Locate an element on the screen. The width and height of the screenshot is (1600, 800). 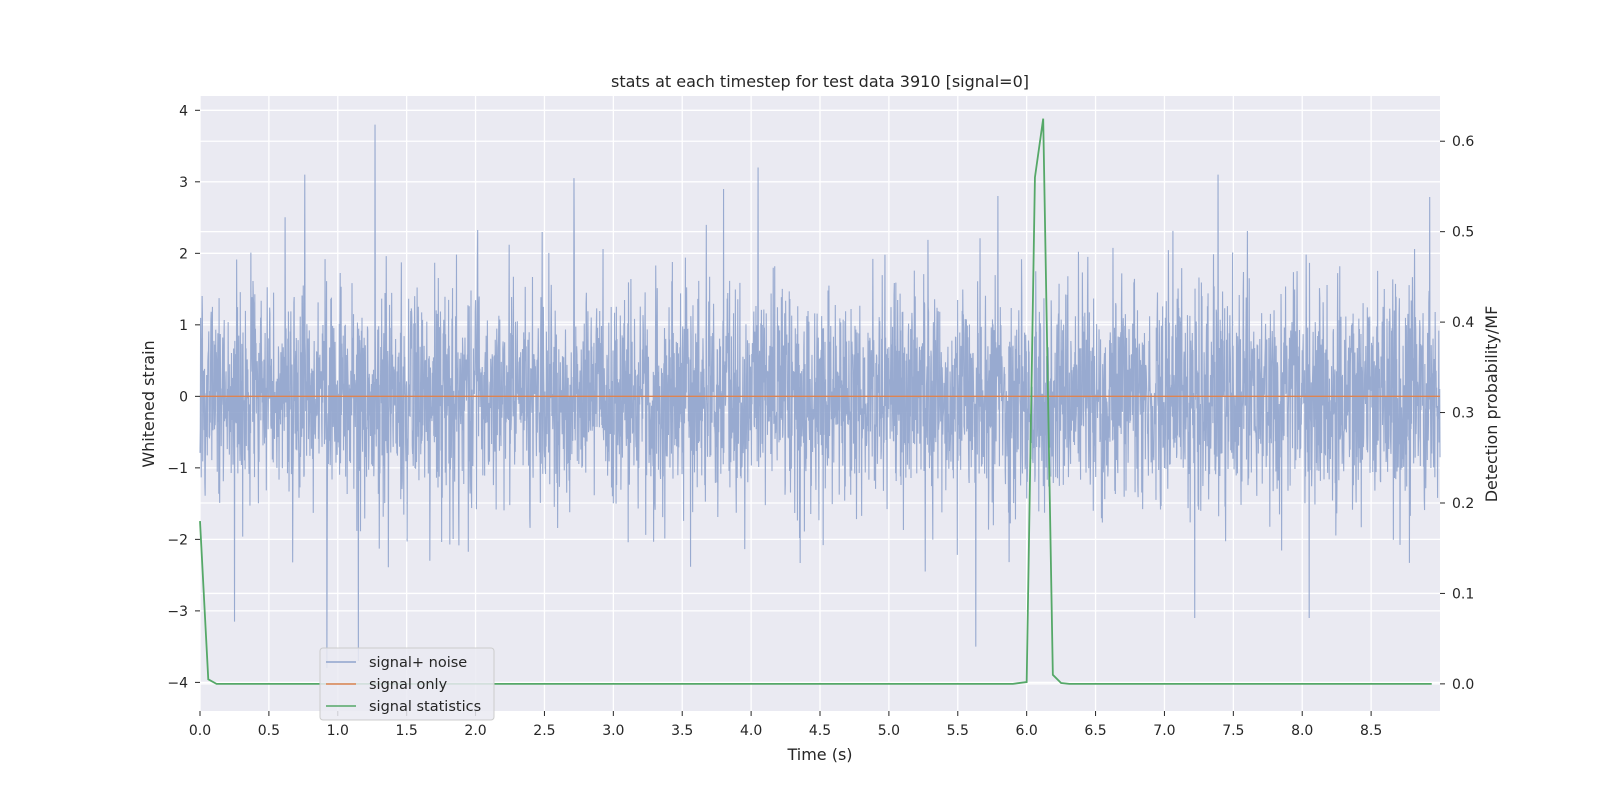
x-tick-label: 7.5 is located at coordinates (1233, 731).